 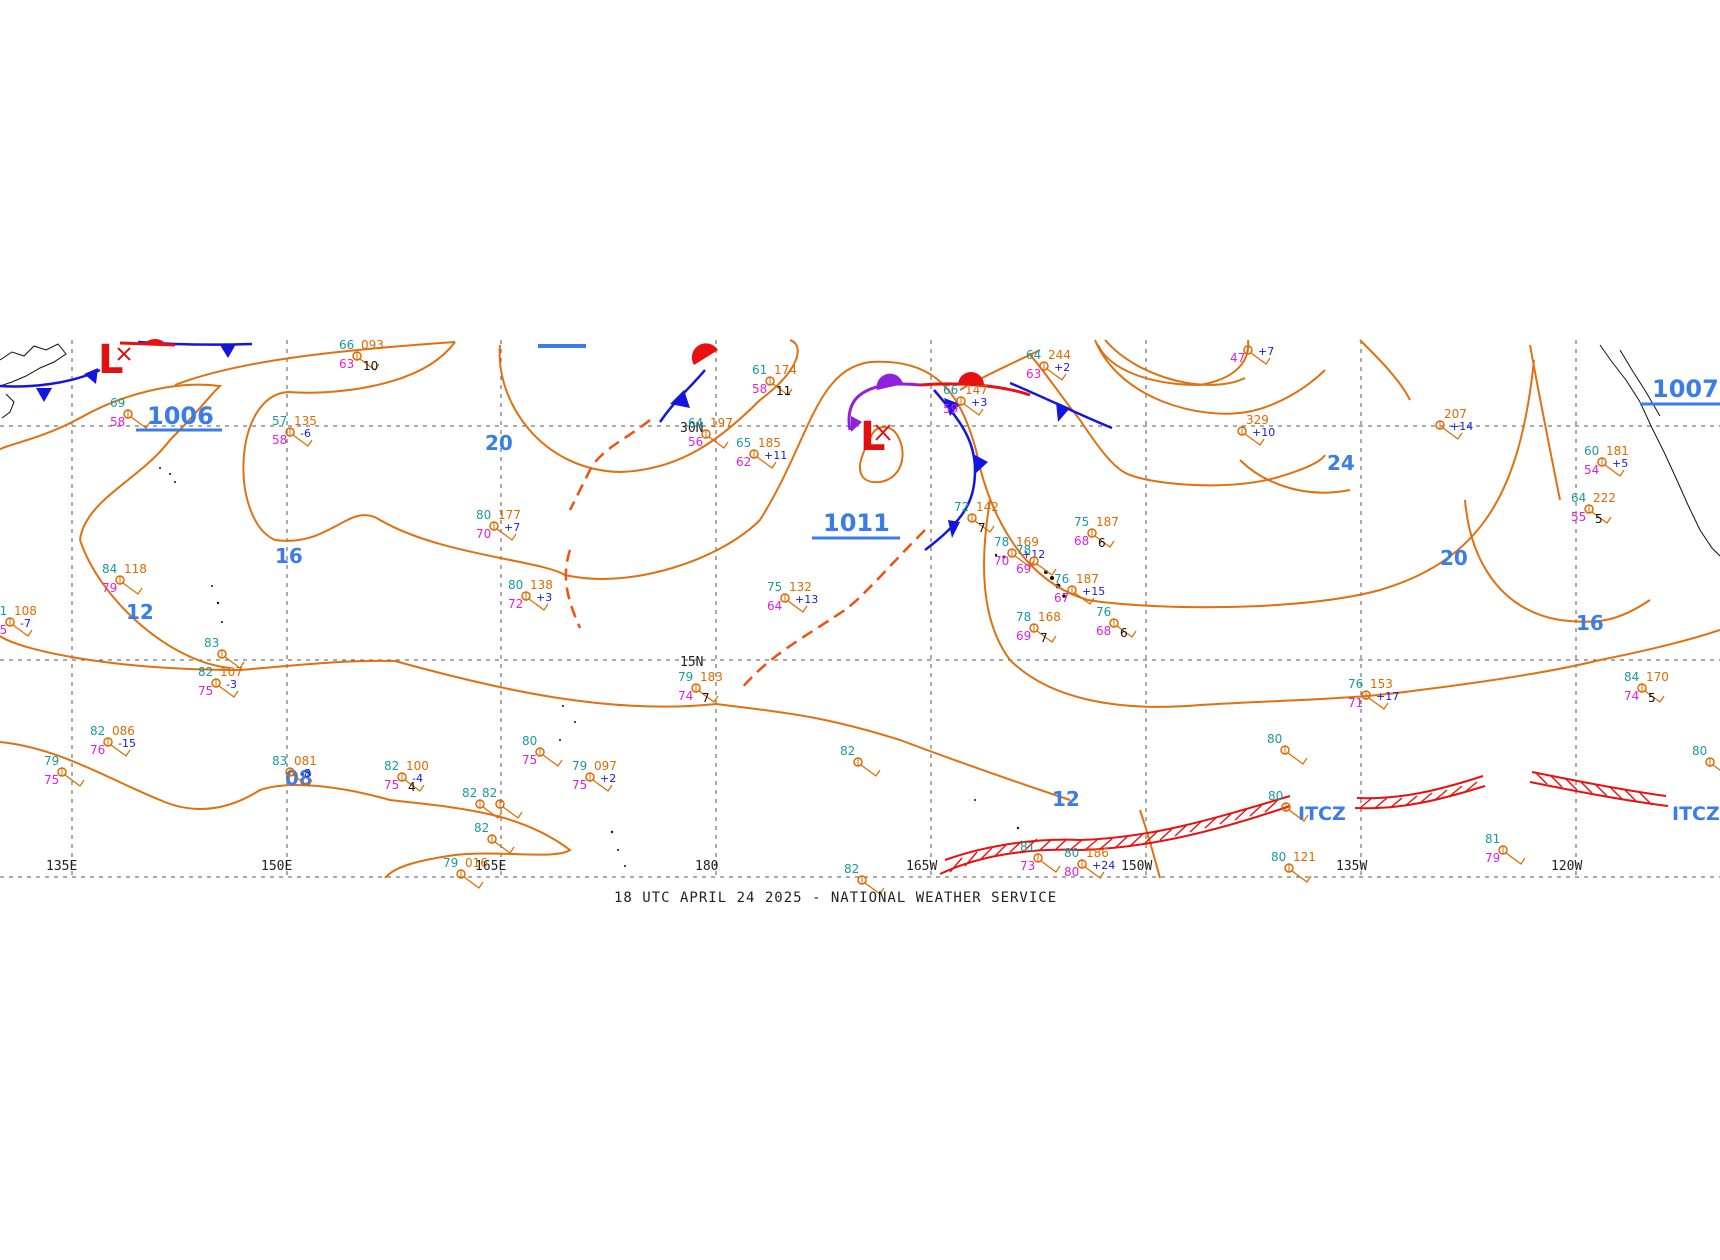 What do you see at coordinates (140, 612) in the screenshot?
I see `isobar-label: 12` at bounding box center [140, 612].